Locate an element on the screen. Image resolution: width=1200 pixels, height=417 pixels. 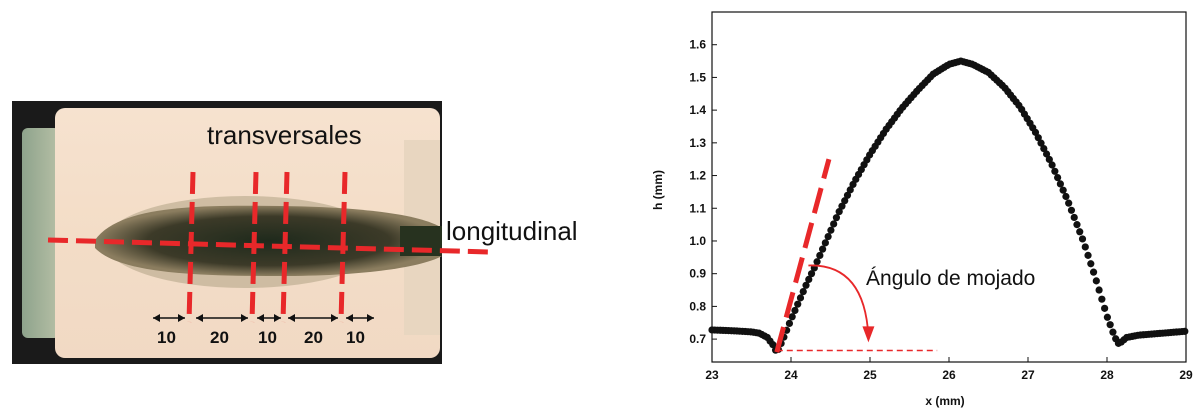
x-tick-label: 27 is located at coordinates (1028, 375).